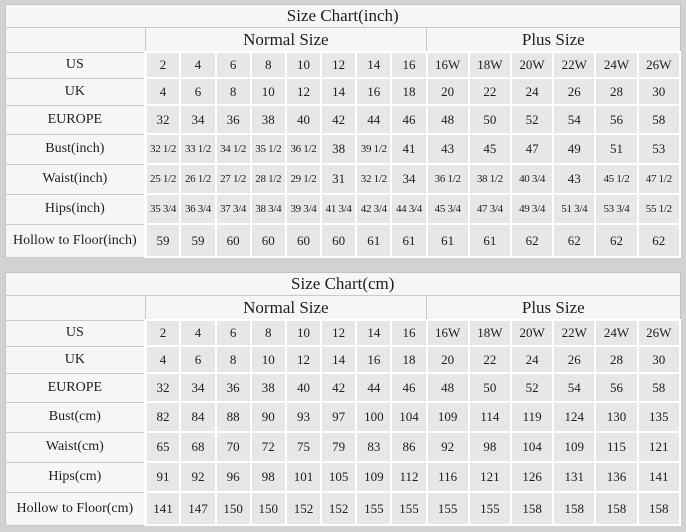 The height and width of the screenshot is (532, 686). What do you see at coordinates (616, 149) in the screenshot?
I see `cell-value: 51` at bounding box center [616, 149].